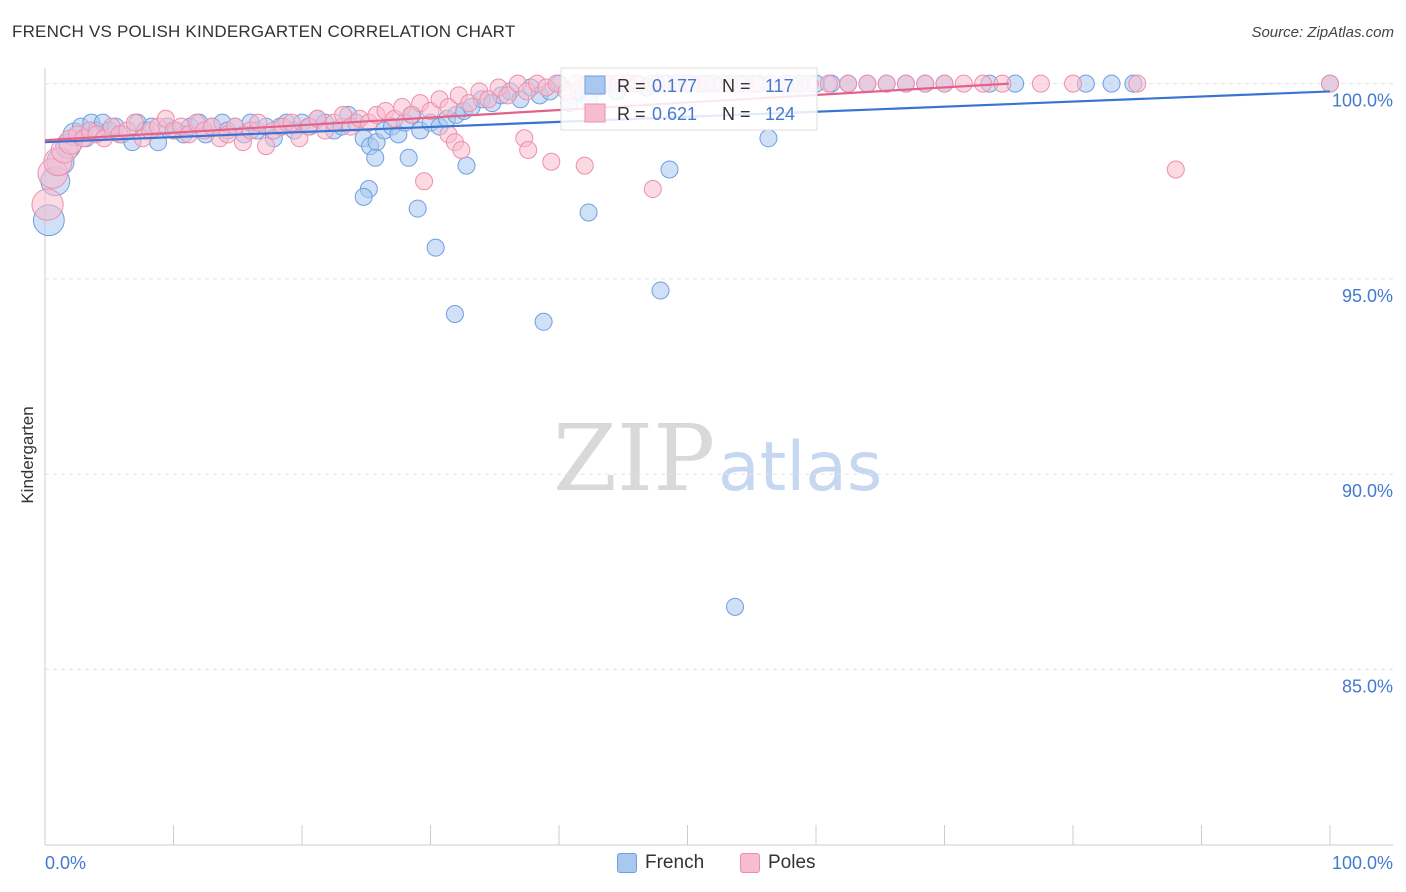  What do you see at coordinates (1362, 394) in the screenshot?
I see `y-tick-labels: 100.0% 95.0% 90.0% 85.0%` at bounding box center [1362, 394].